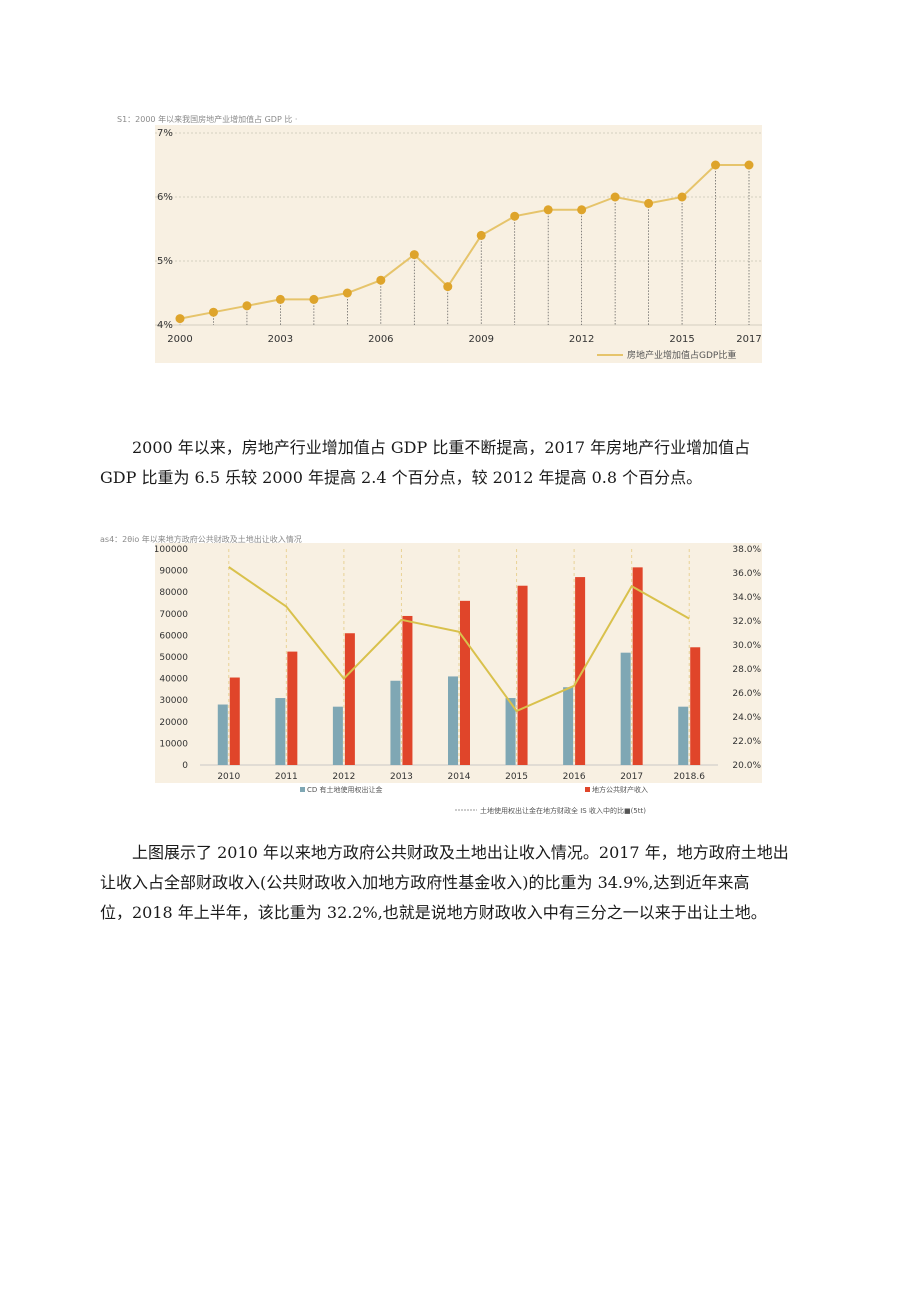 This screenshot has width=920, height=1301. What do you see at coordinates (746, 622) in the screenshot?
I see `chart2-y-right-tick-label: 32.0%` at bounding box center [746, 622].